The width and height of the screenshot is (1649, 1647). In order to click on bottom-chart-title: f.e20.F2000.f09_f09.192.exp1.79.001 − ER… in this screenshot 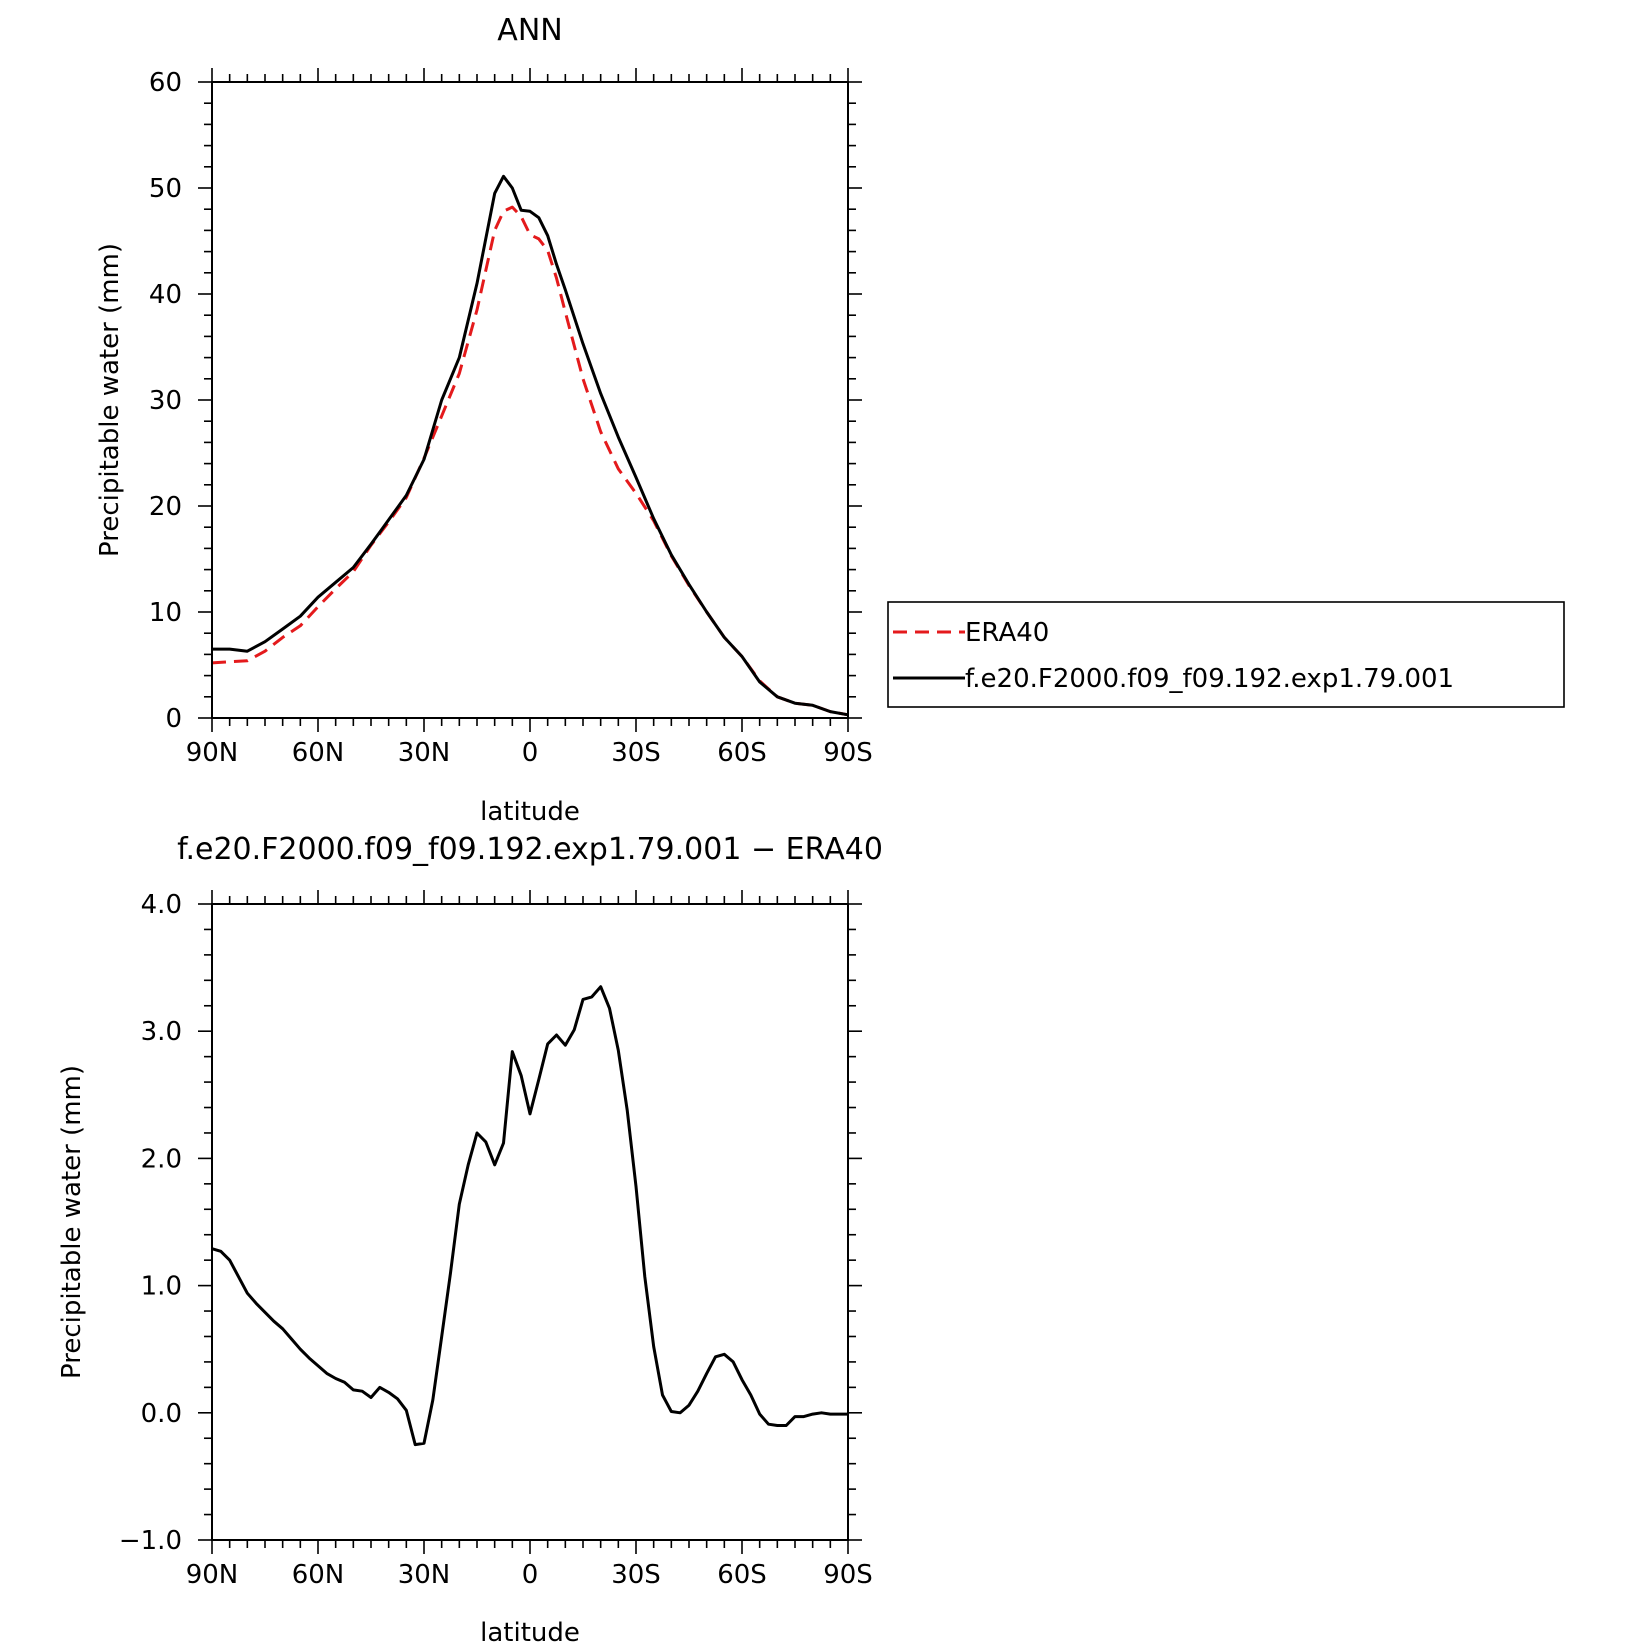, I will do `click(530, 849)`.